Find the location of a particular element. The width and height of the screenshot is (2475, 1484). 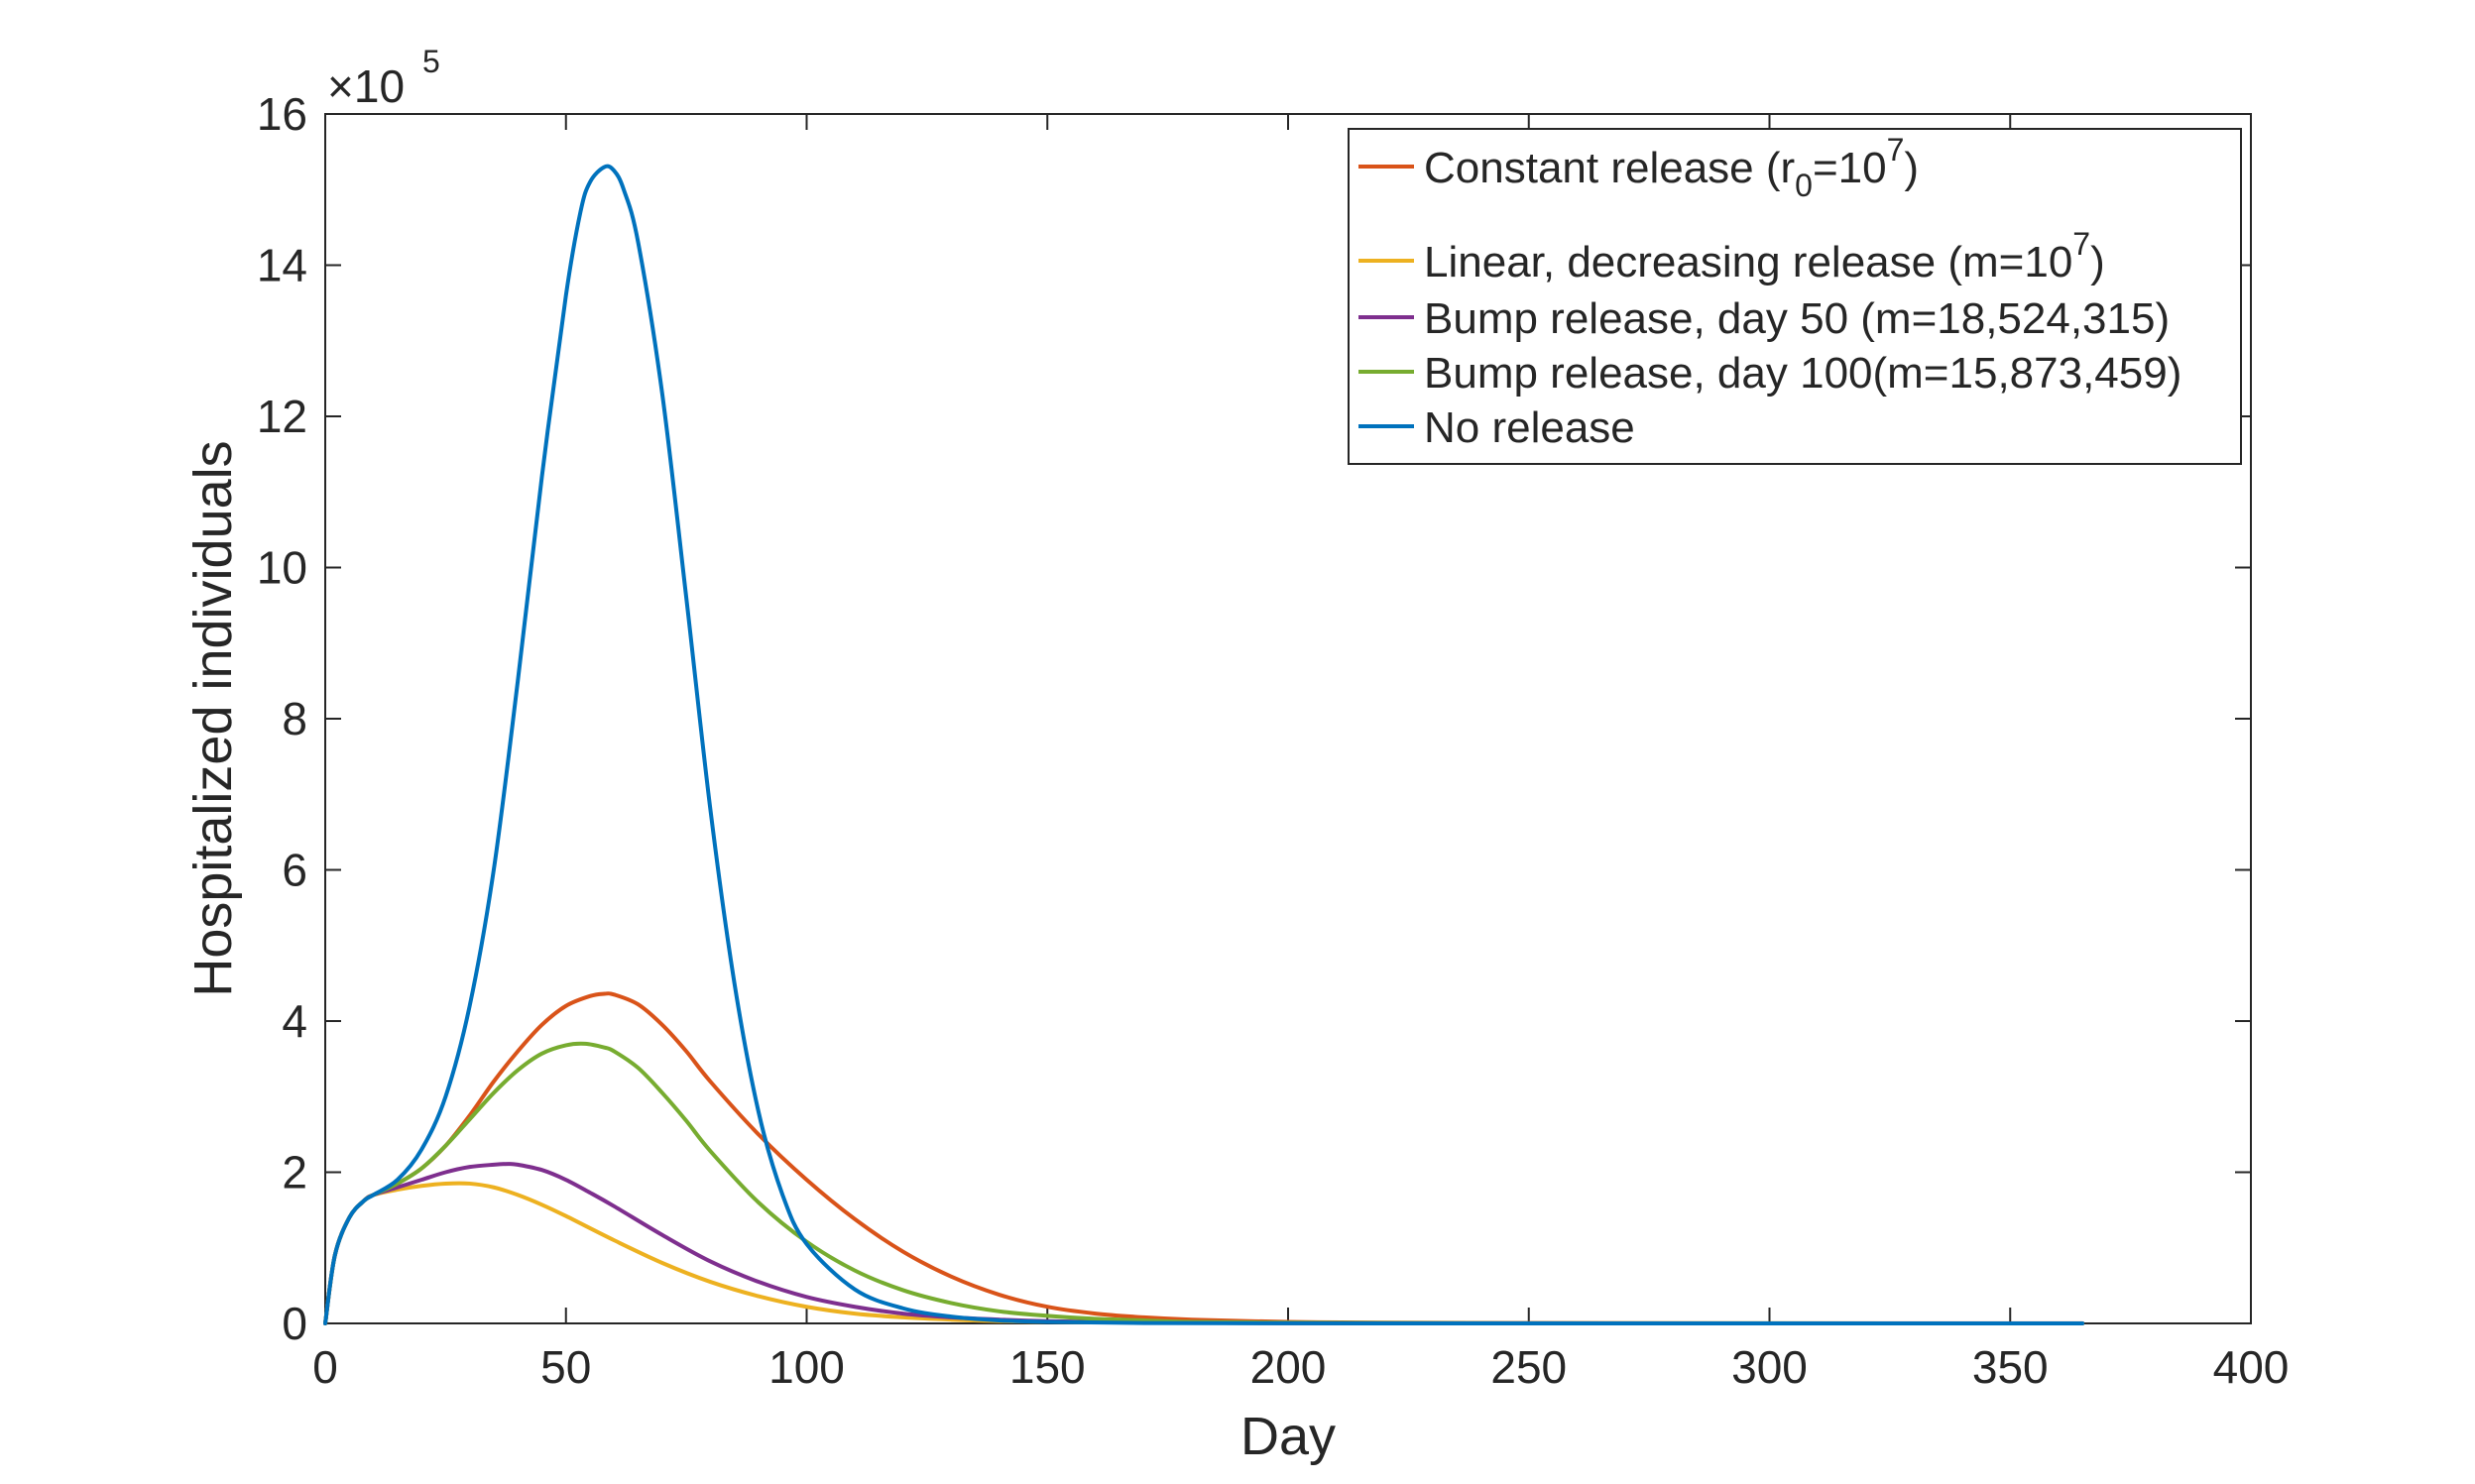

legend-text-part: No release is located at coordinates (1529, 427).